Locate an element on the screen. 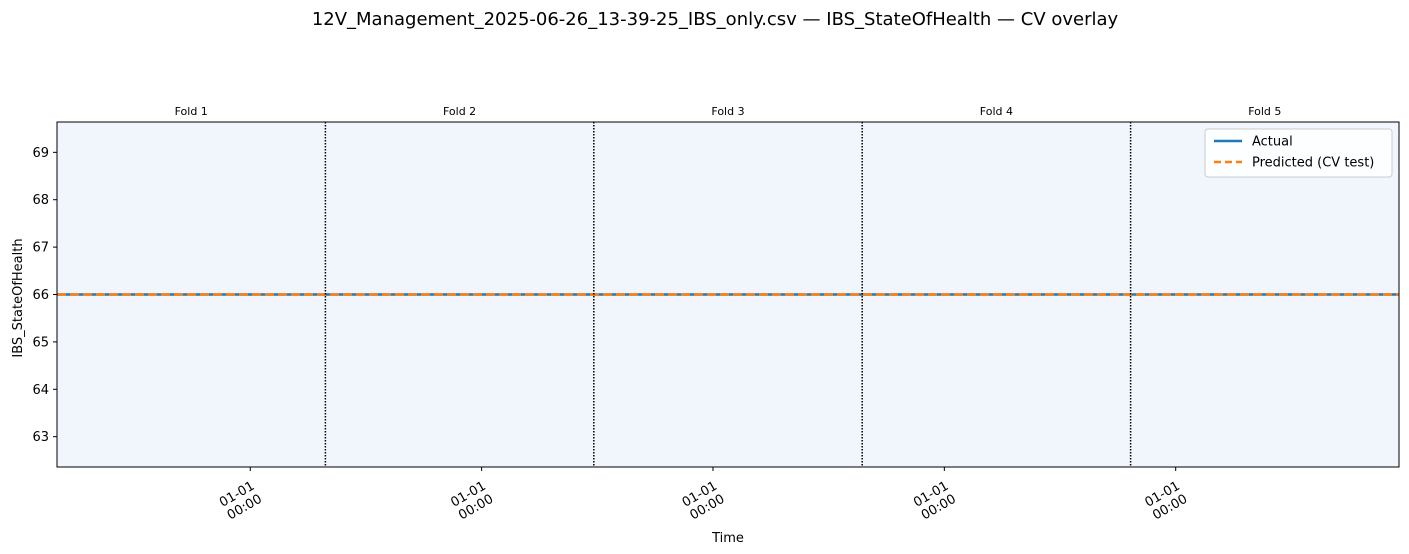 The image size is (1409, 554). y-tick-label: 64 is located at coordinates (40, 390).